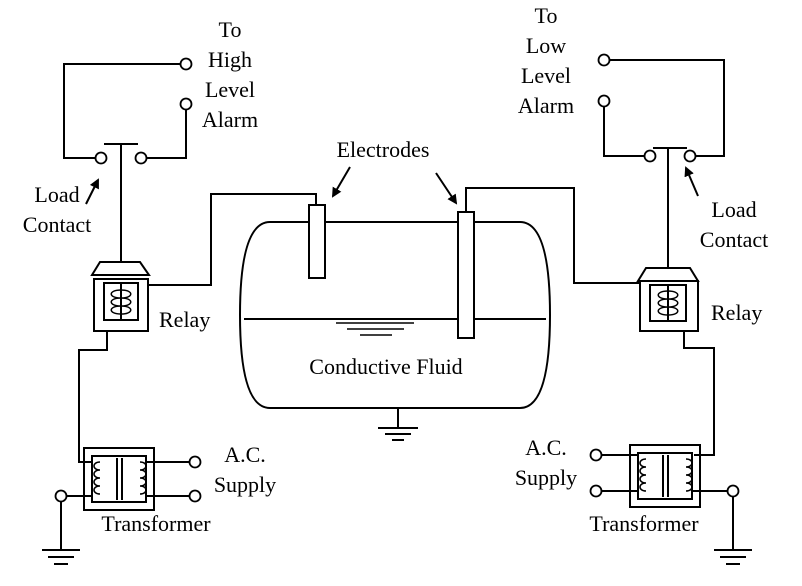 Image resolution: width=802 pixels, height=586 pixels. Describe the element at coordinates (675, 361) in the screenshot. I see `right-relay` at that location.